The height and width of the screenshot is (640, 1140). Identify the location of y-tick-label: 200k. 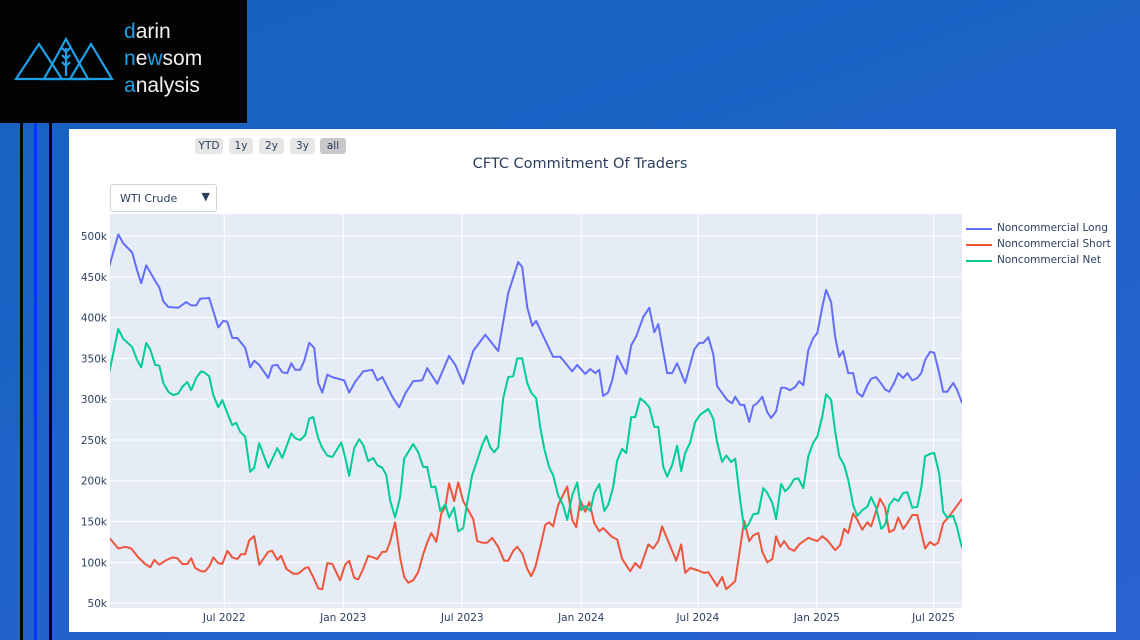
(94, 482).